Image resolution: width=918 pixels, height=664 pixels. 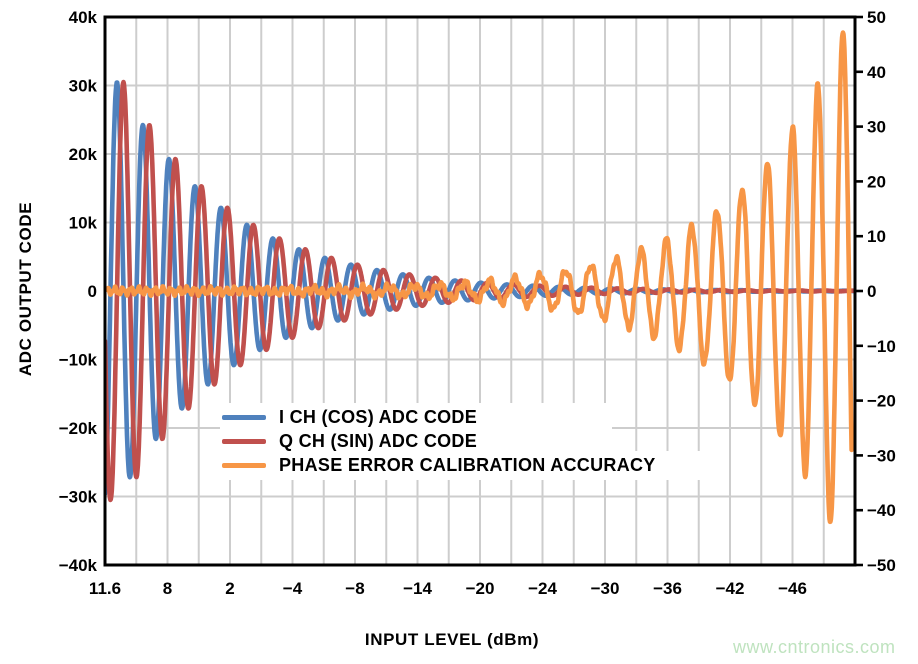 I want to click on left-axis-tick-label: 0, so click(x=92, y=291).